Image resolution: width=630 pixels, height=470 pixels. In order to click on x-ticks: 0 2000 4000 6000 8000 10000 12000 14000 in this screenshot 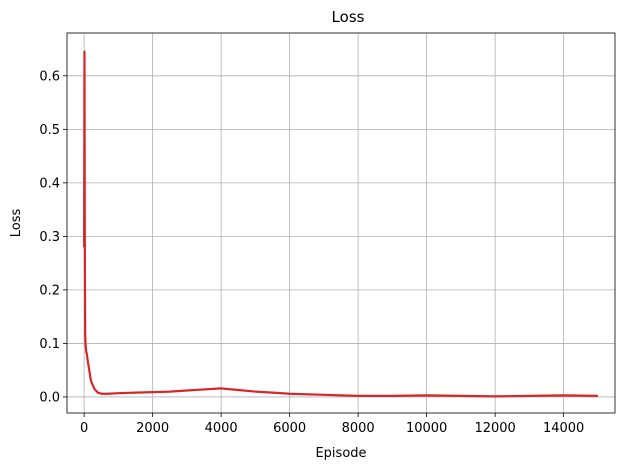, I will do `click(332, 424)`.